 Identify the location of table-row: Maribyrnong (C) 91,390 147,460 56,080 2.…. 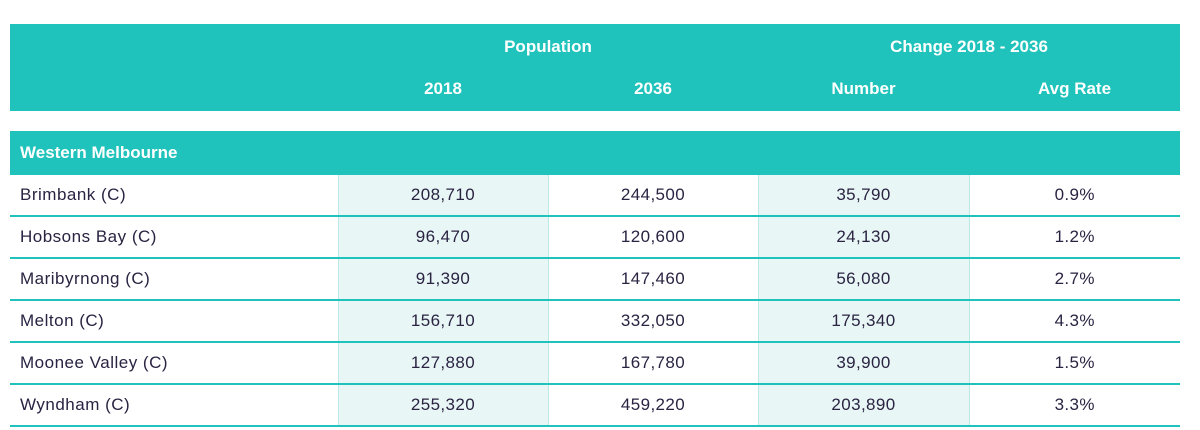
(595, 279).